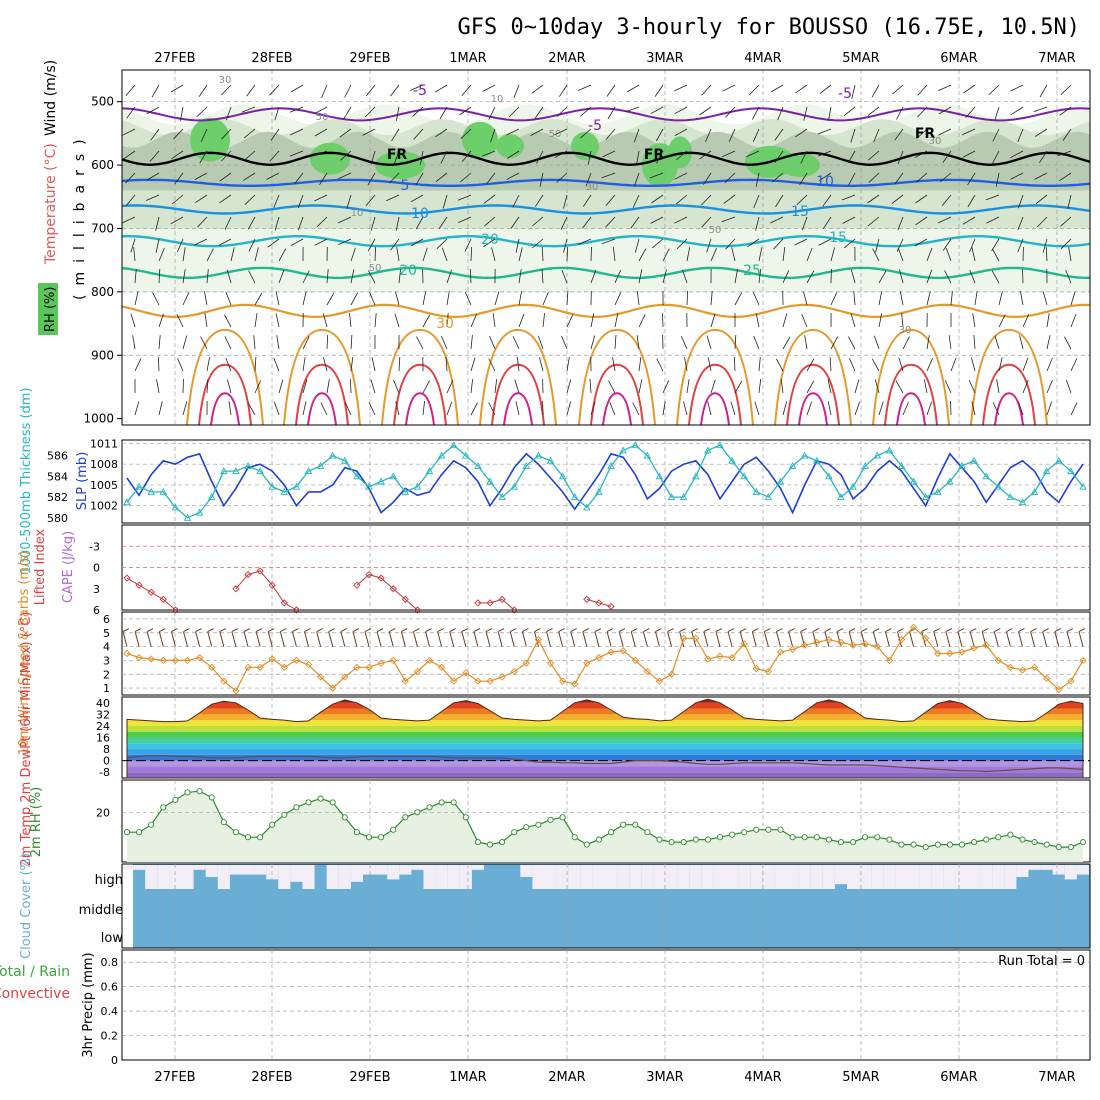 This screenshot has height=1100, width=1100. I want to click on thickness-tick-label: 580, so click(57, 518).